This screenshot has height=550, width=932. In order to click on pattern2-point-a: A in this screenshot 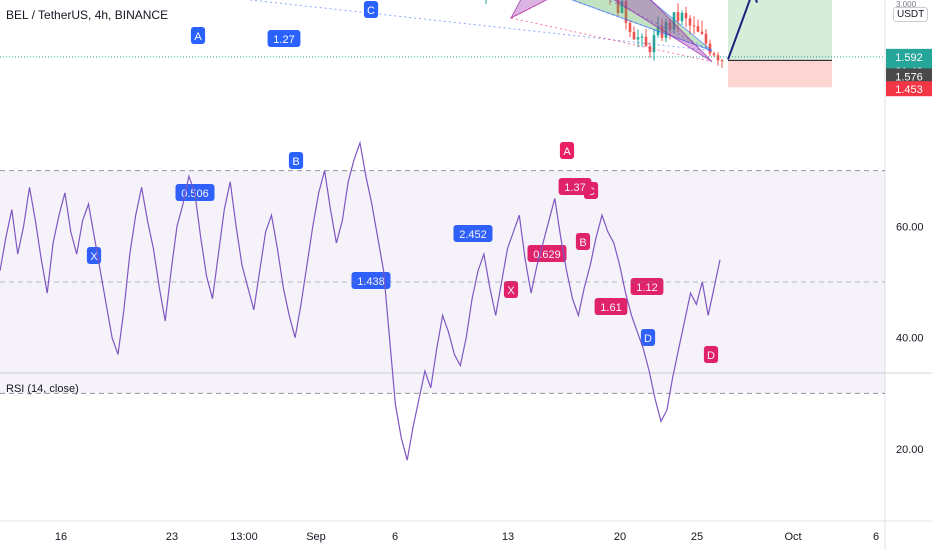, I will do `click(567, 152)`.